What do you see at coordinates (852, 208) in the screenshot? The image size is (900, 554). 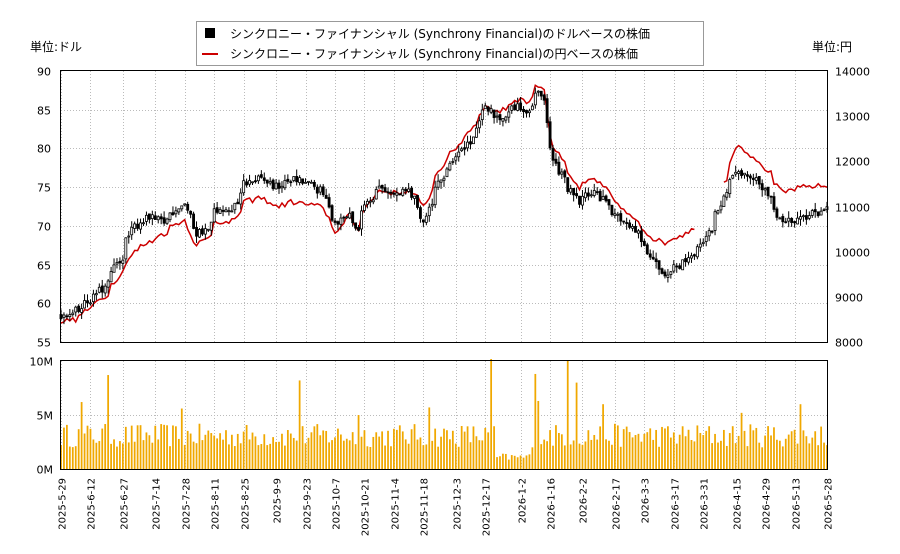 I see `right-y-tick-label: 11000` at bounding box center [852, 208].